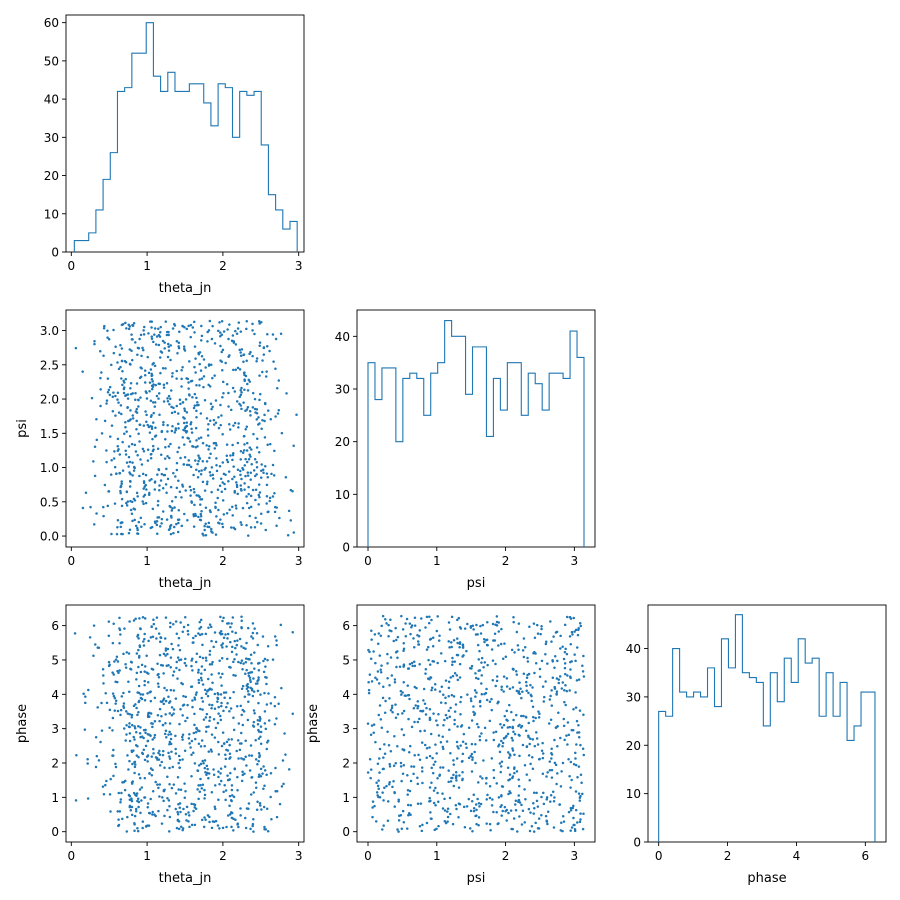  I want to click on theta_jn-hist-xlabel: theta_jn, so click(185, 288).